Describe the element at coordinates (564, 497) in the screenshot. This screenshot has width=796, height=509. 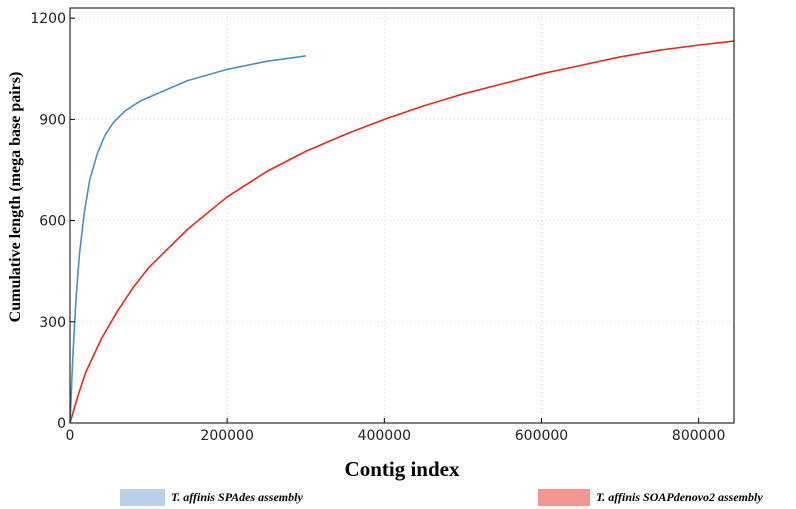
I see `legend-swatch-soapdenovo2` at that location.